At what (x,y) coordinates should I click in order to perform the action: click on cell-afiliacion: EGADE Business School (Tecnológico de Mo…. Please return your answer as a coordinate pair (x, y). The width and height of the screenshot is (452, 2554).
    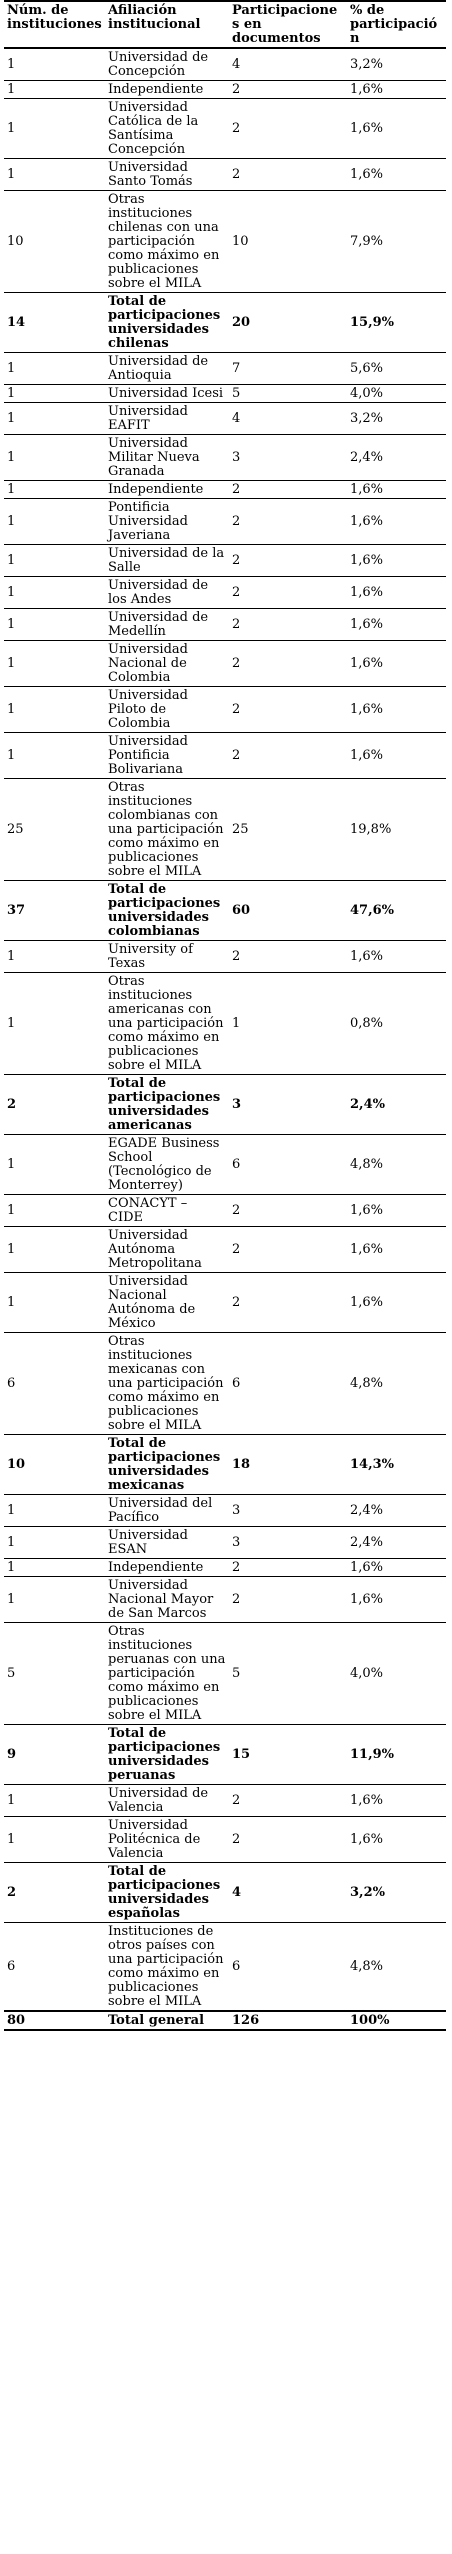
    Looking at the image, I should click on (167, 1164).